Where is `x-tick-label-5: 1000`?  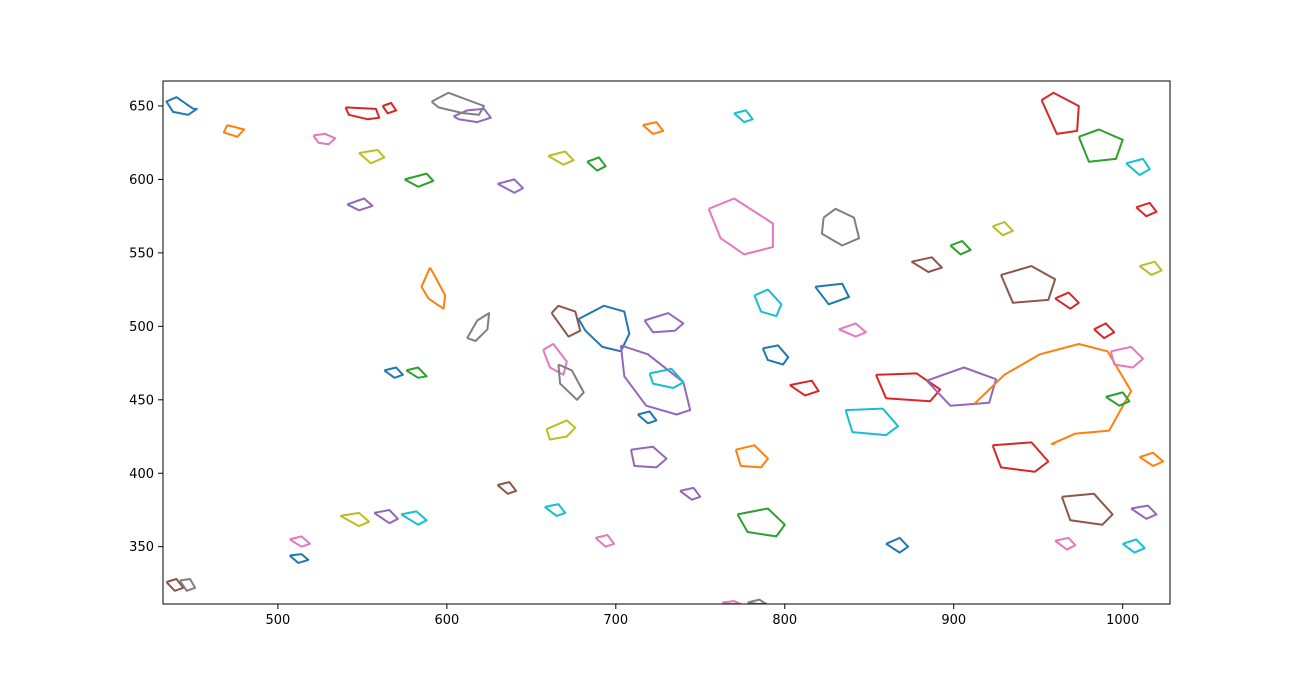 x-tick-label-5: 1000 is located at coordinates (1122, 620).